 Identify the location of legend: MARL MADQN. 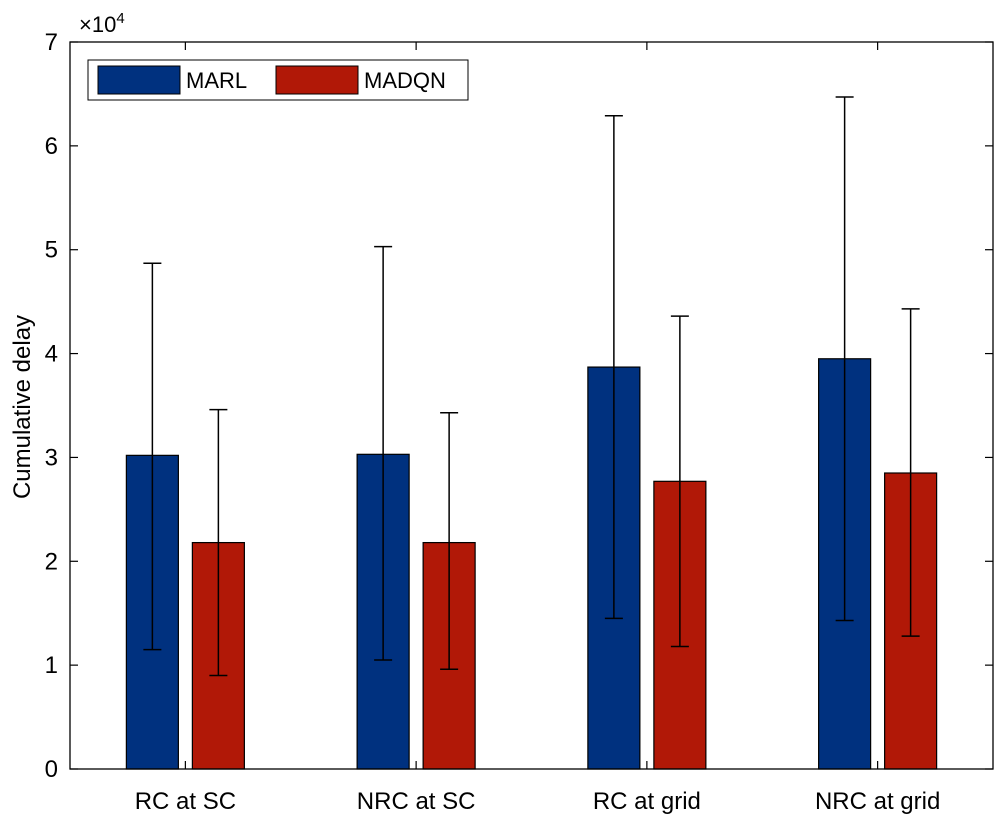
(278, 80).